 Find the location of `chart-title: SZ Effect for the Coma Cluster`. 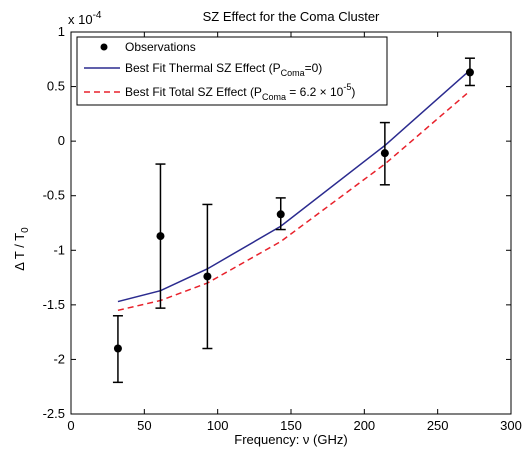

chart-title: SZ Effect for the Coma Cluster is located at coordinates (291, 16).